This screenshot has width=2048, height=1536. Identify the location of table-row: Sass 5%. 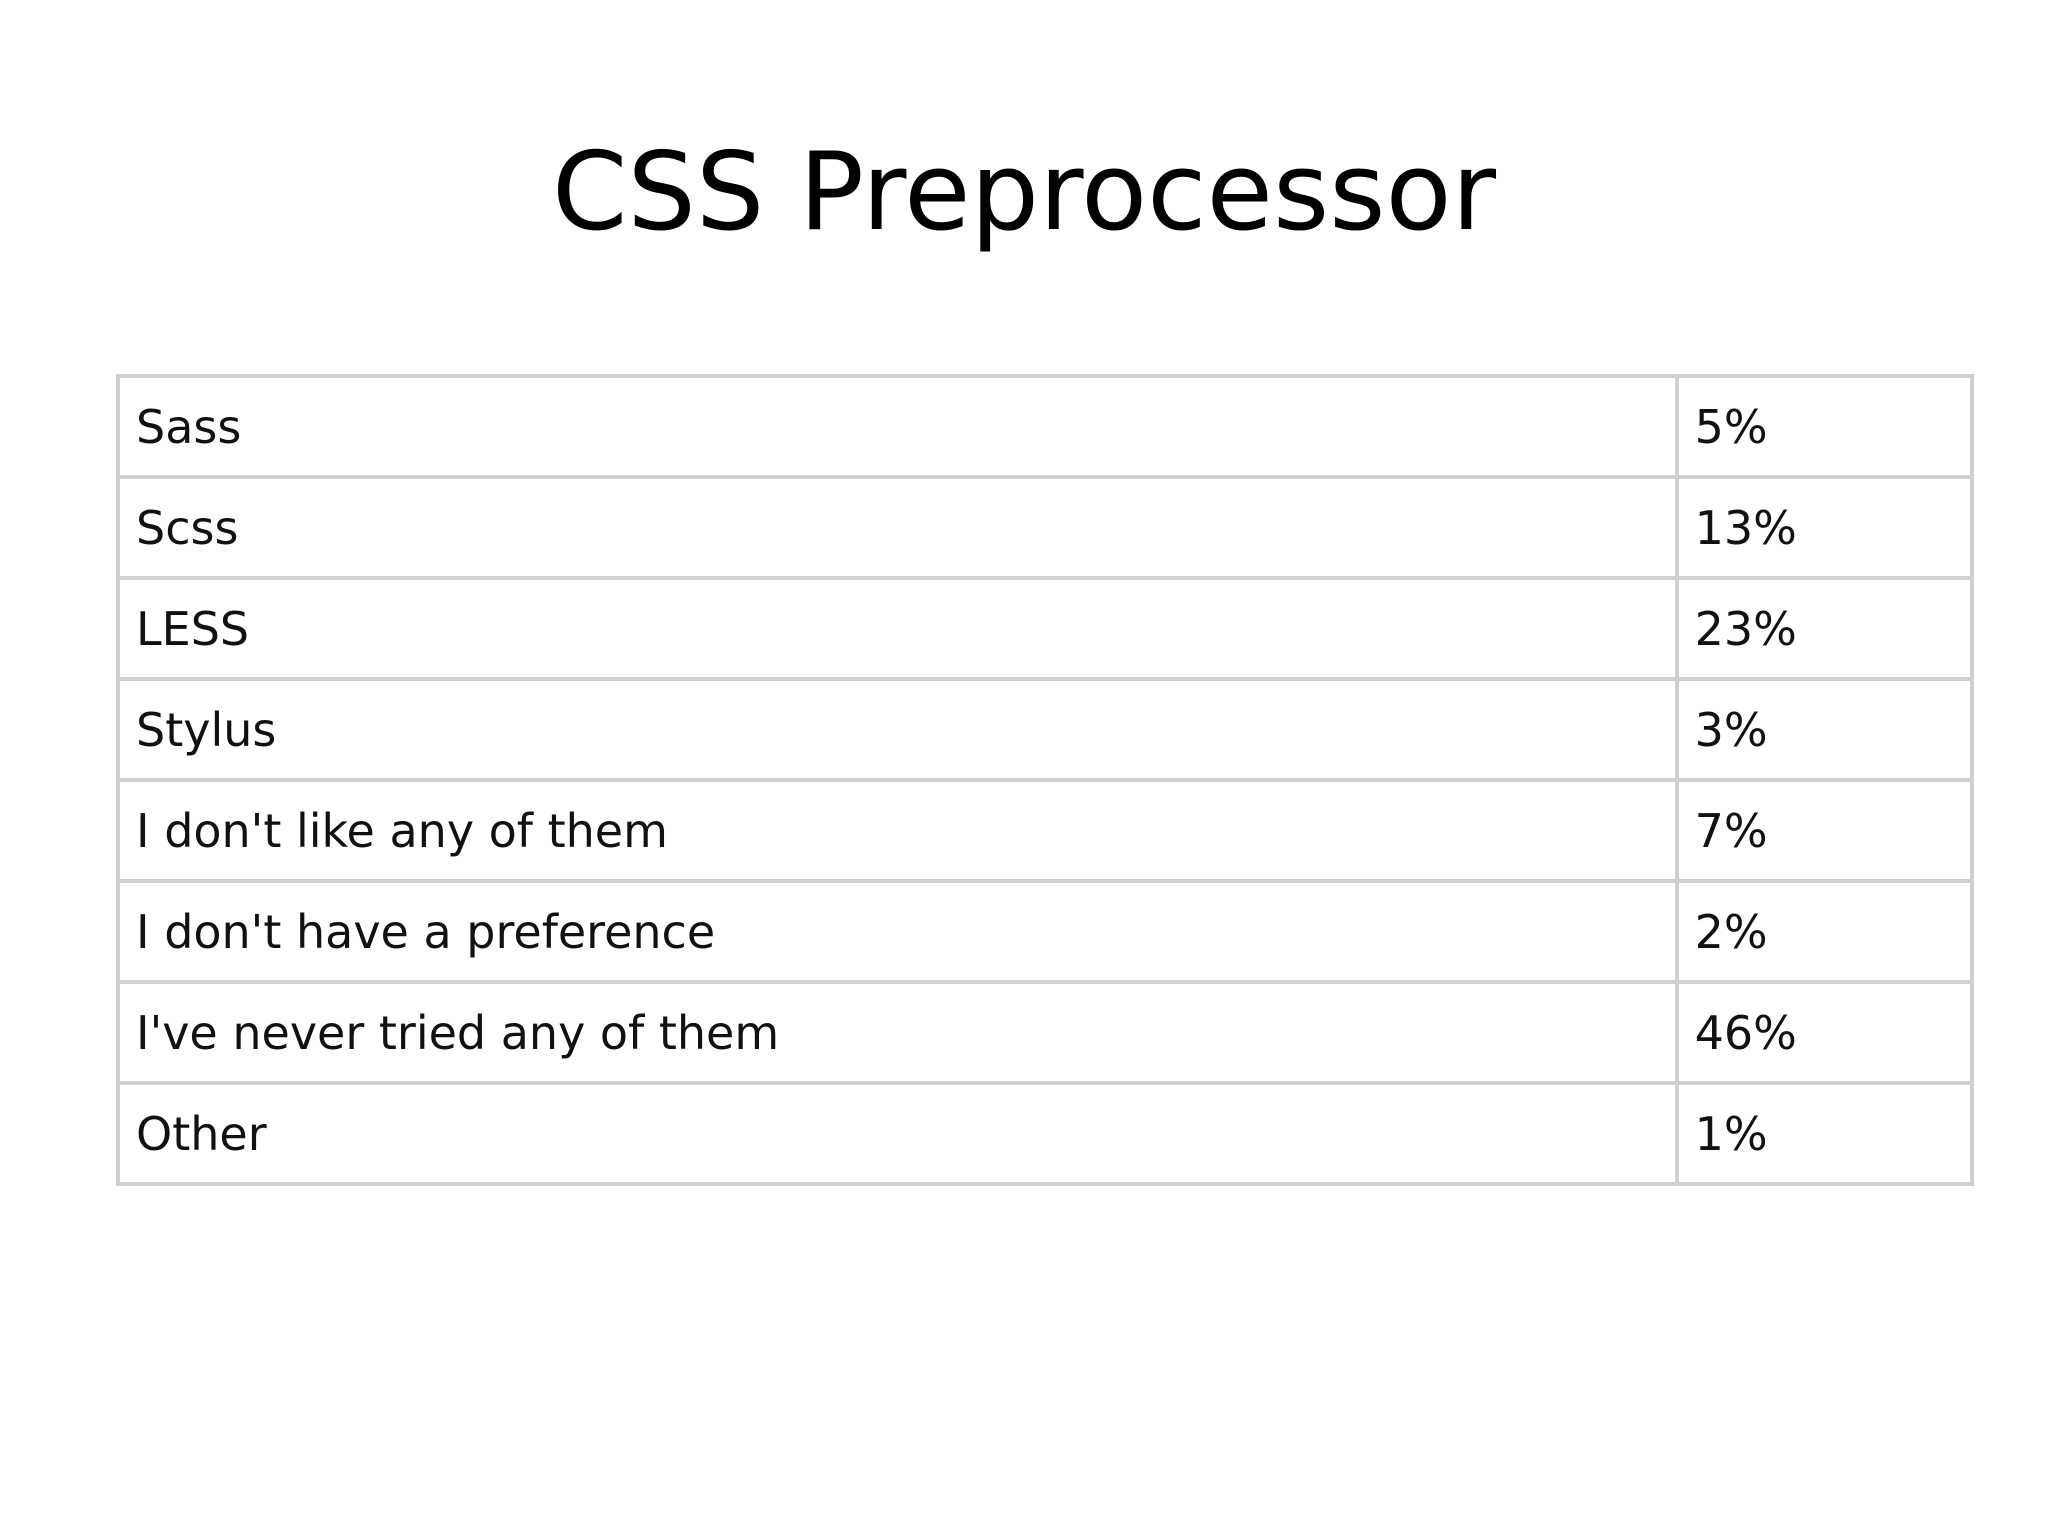
(1045, 426).